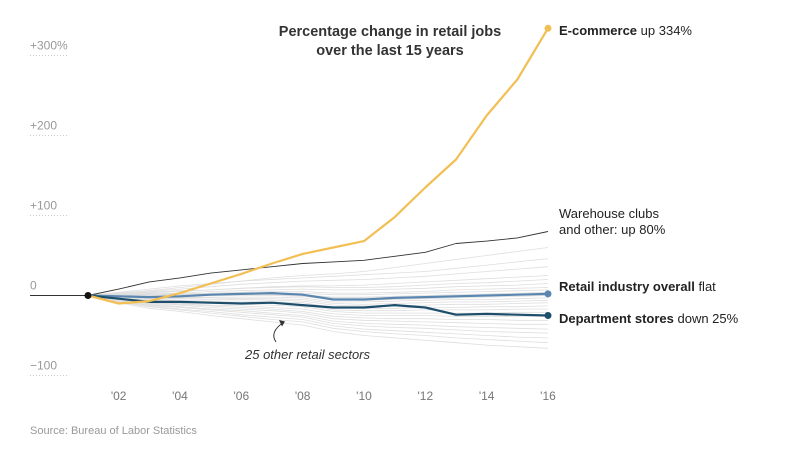 The width and height of the screenshot is (786, 463). Describe the element at coordinates (43, 366) in the screenshot. I see `y-tick-label: −100` at that location.